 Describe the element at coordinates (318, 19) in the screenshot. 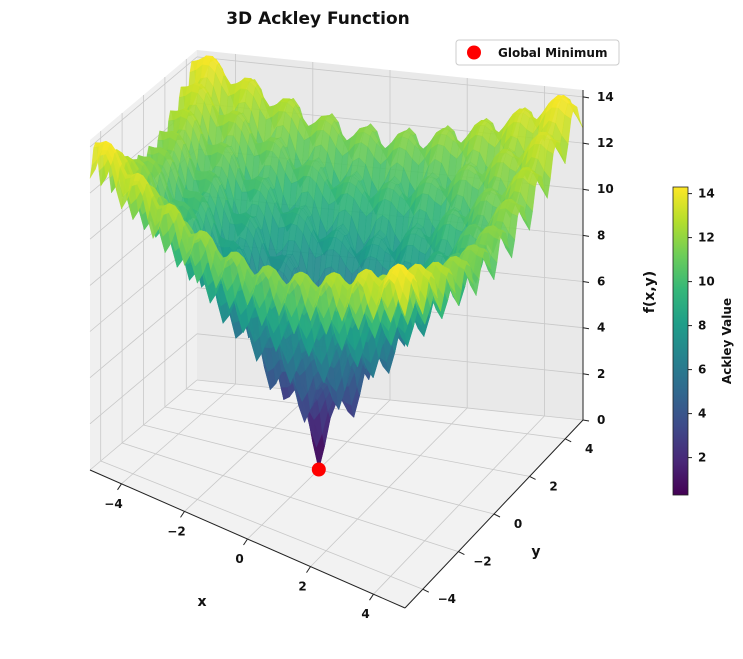

I see `chart-title: 3D Ackley Function` at that location.